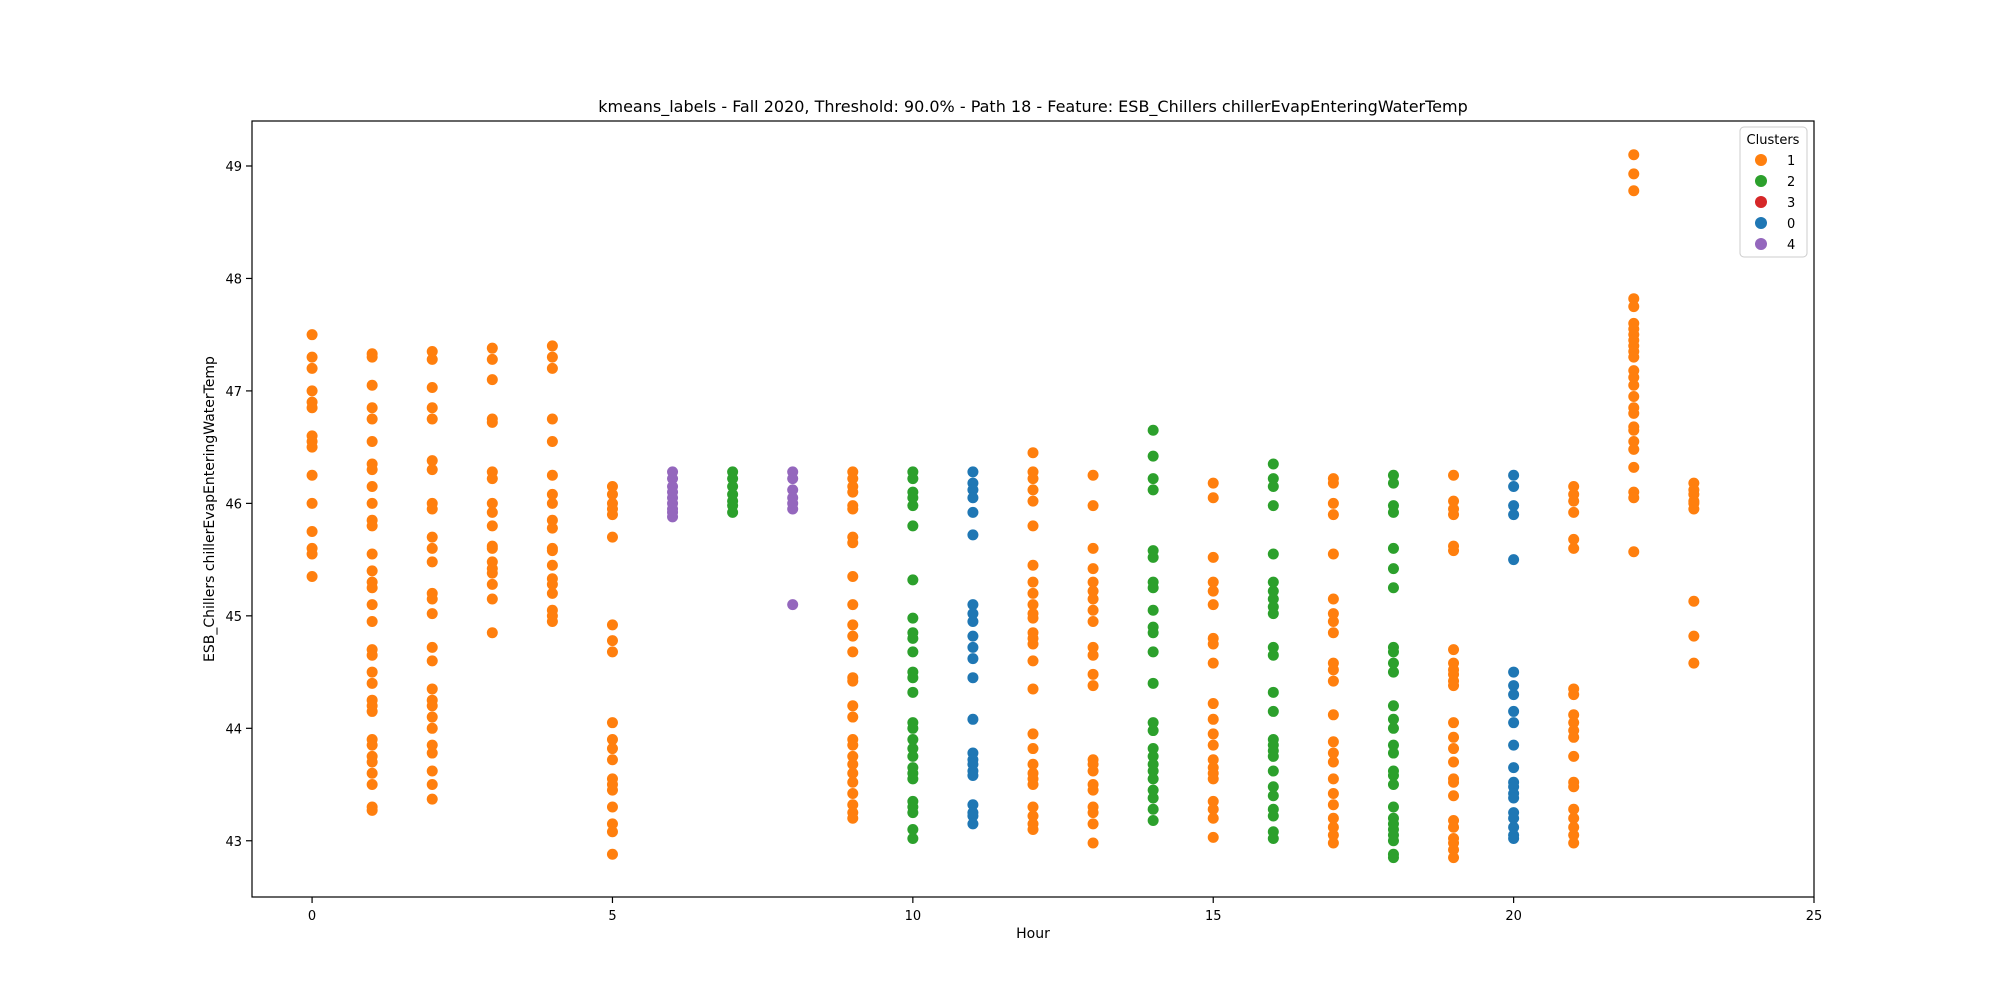 Image resolution: width=2000 pixels, height=1000 pixels. What do you see at coordinates (1791, 161) in the screenshot?
I see `legend-label-1: 1` at bounding box center [1791, 161].